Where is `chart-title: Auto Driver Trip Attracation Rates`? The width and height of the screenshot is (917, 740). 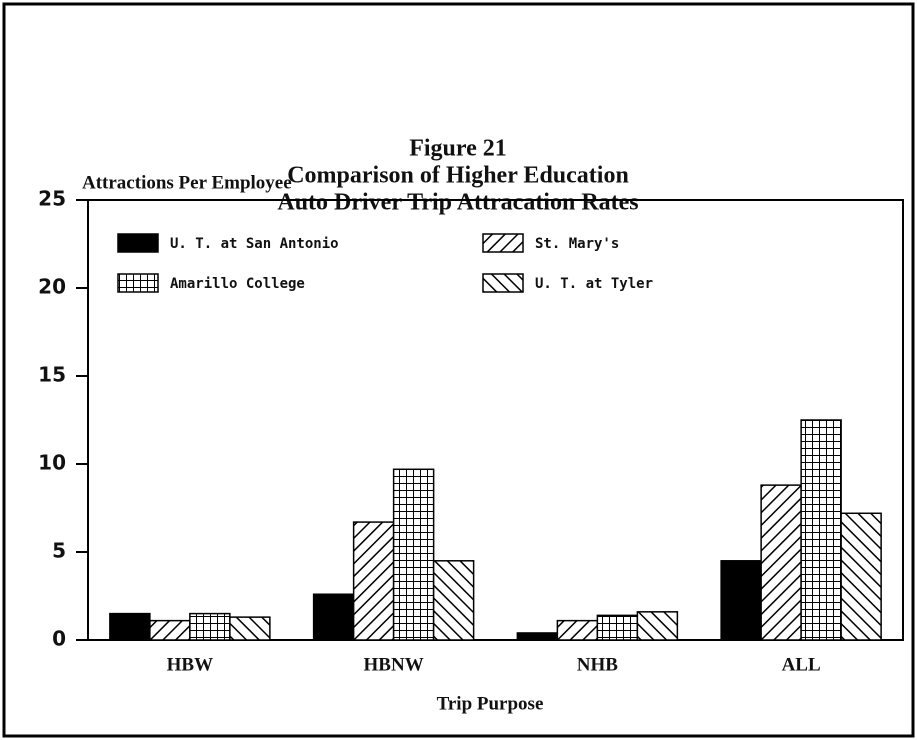 chart-title: Auto Driver Trip Attracation Rates is located at coordinates (457, 203).